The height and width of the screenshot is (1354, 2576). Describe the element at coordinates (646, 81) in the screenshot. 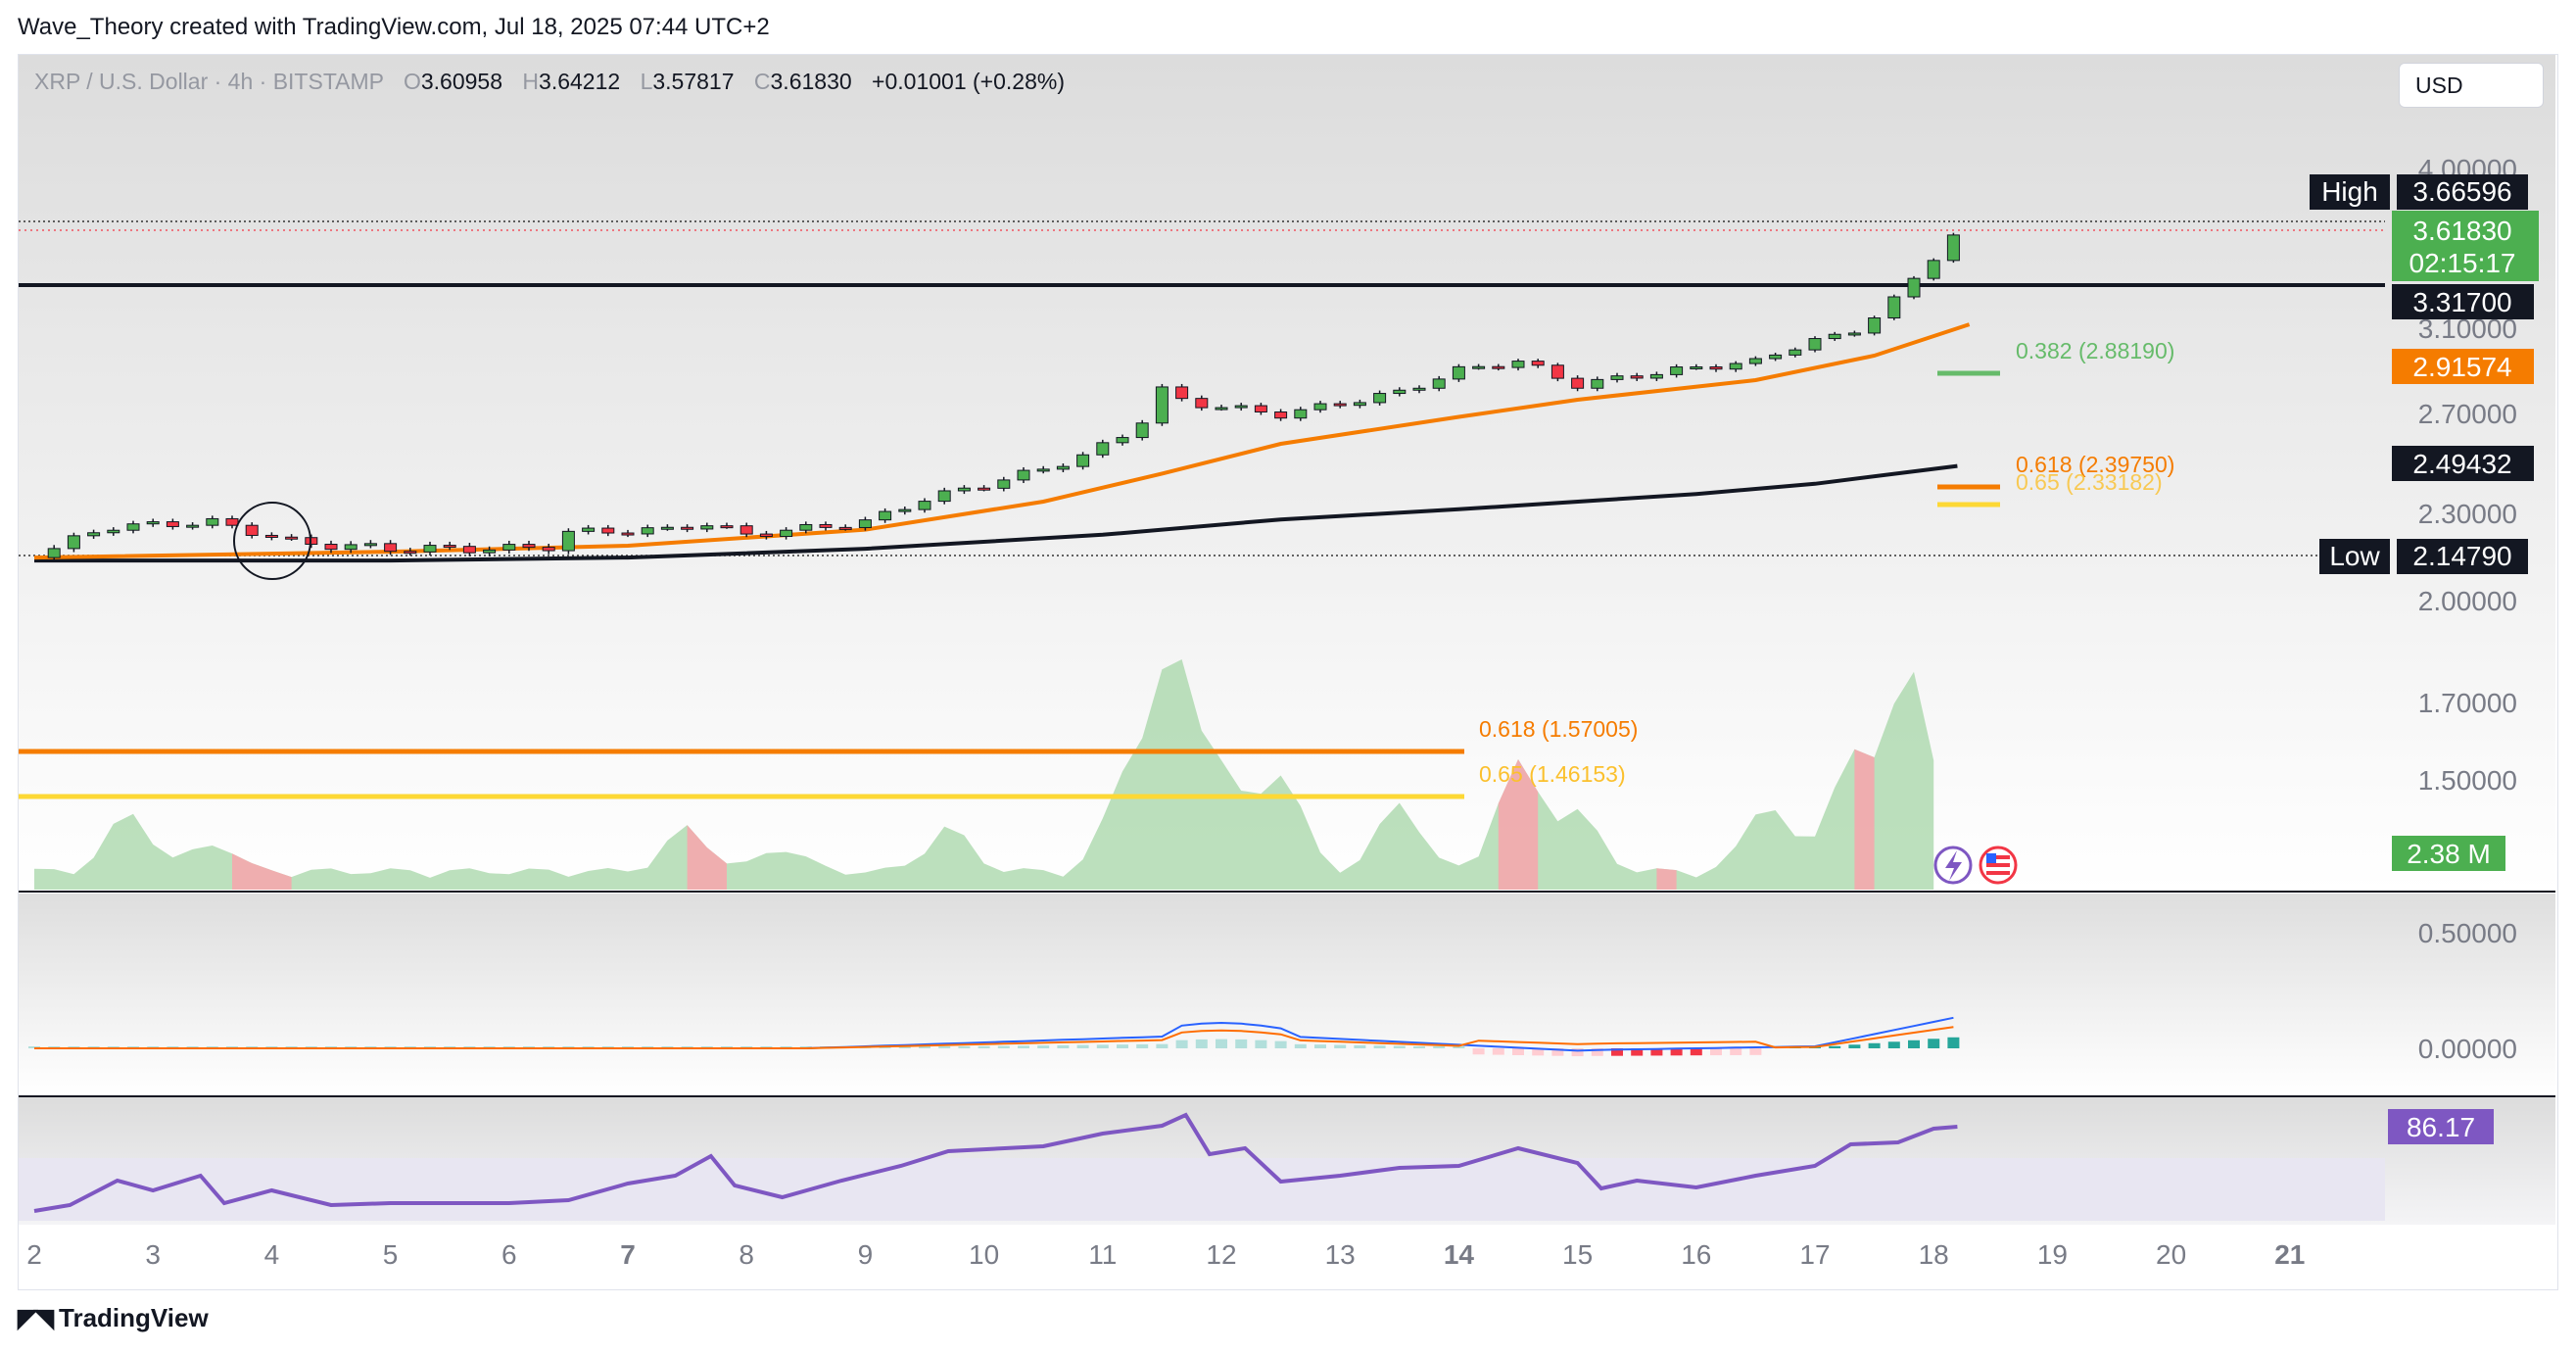

I see `low-label: L` at that location.